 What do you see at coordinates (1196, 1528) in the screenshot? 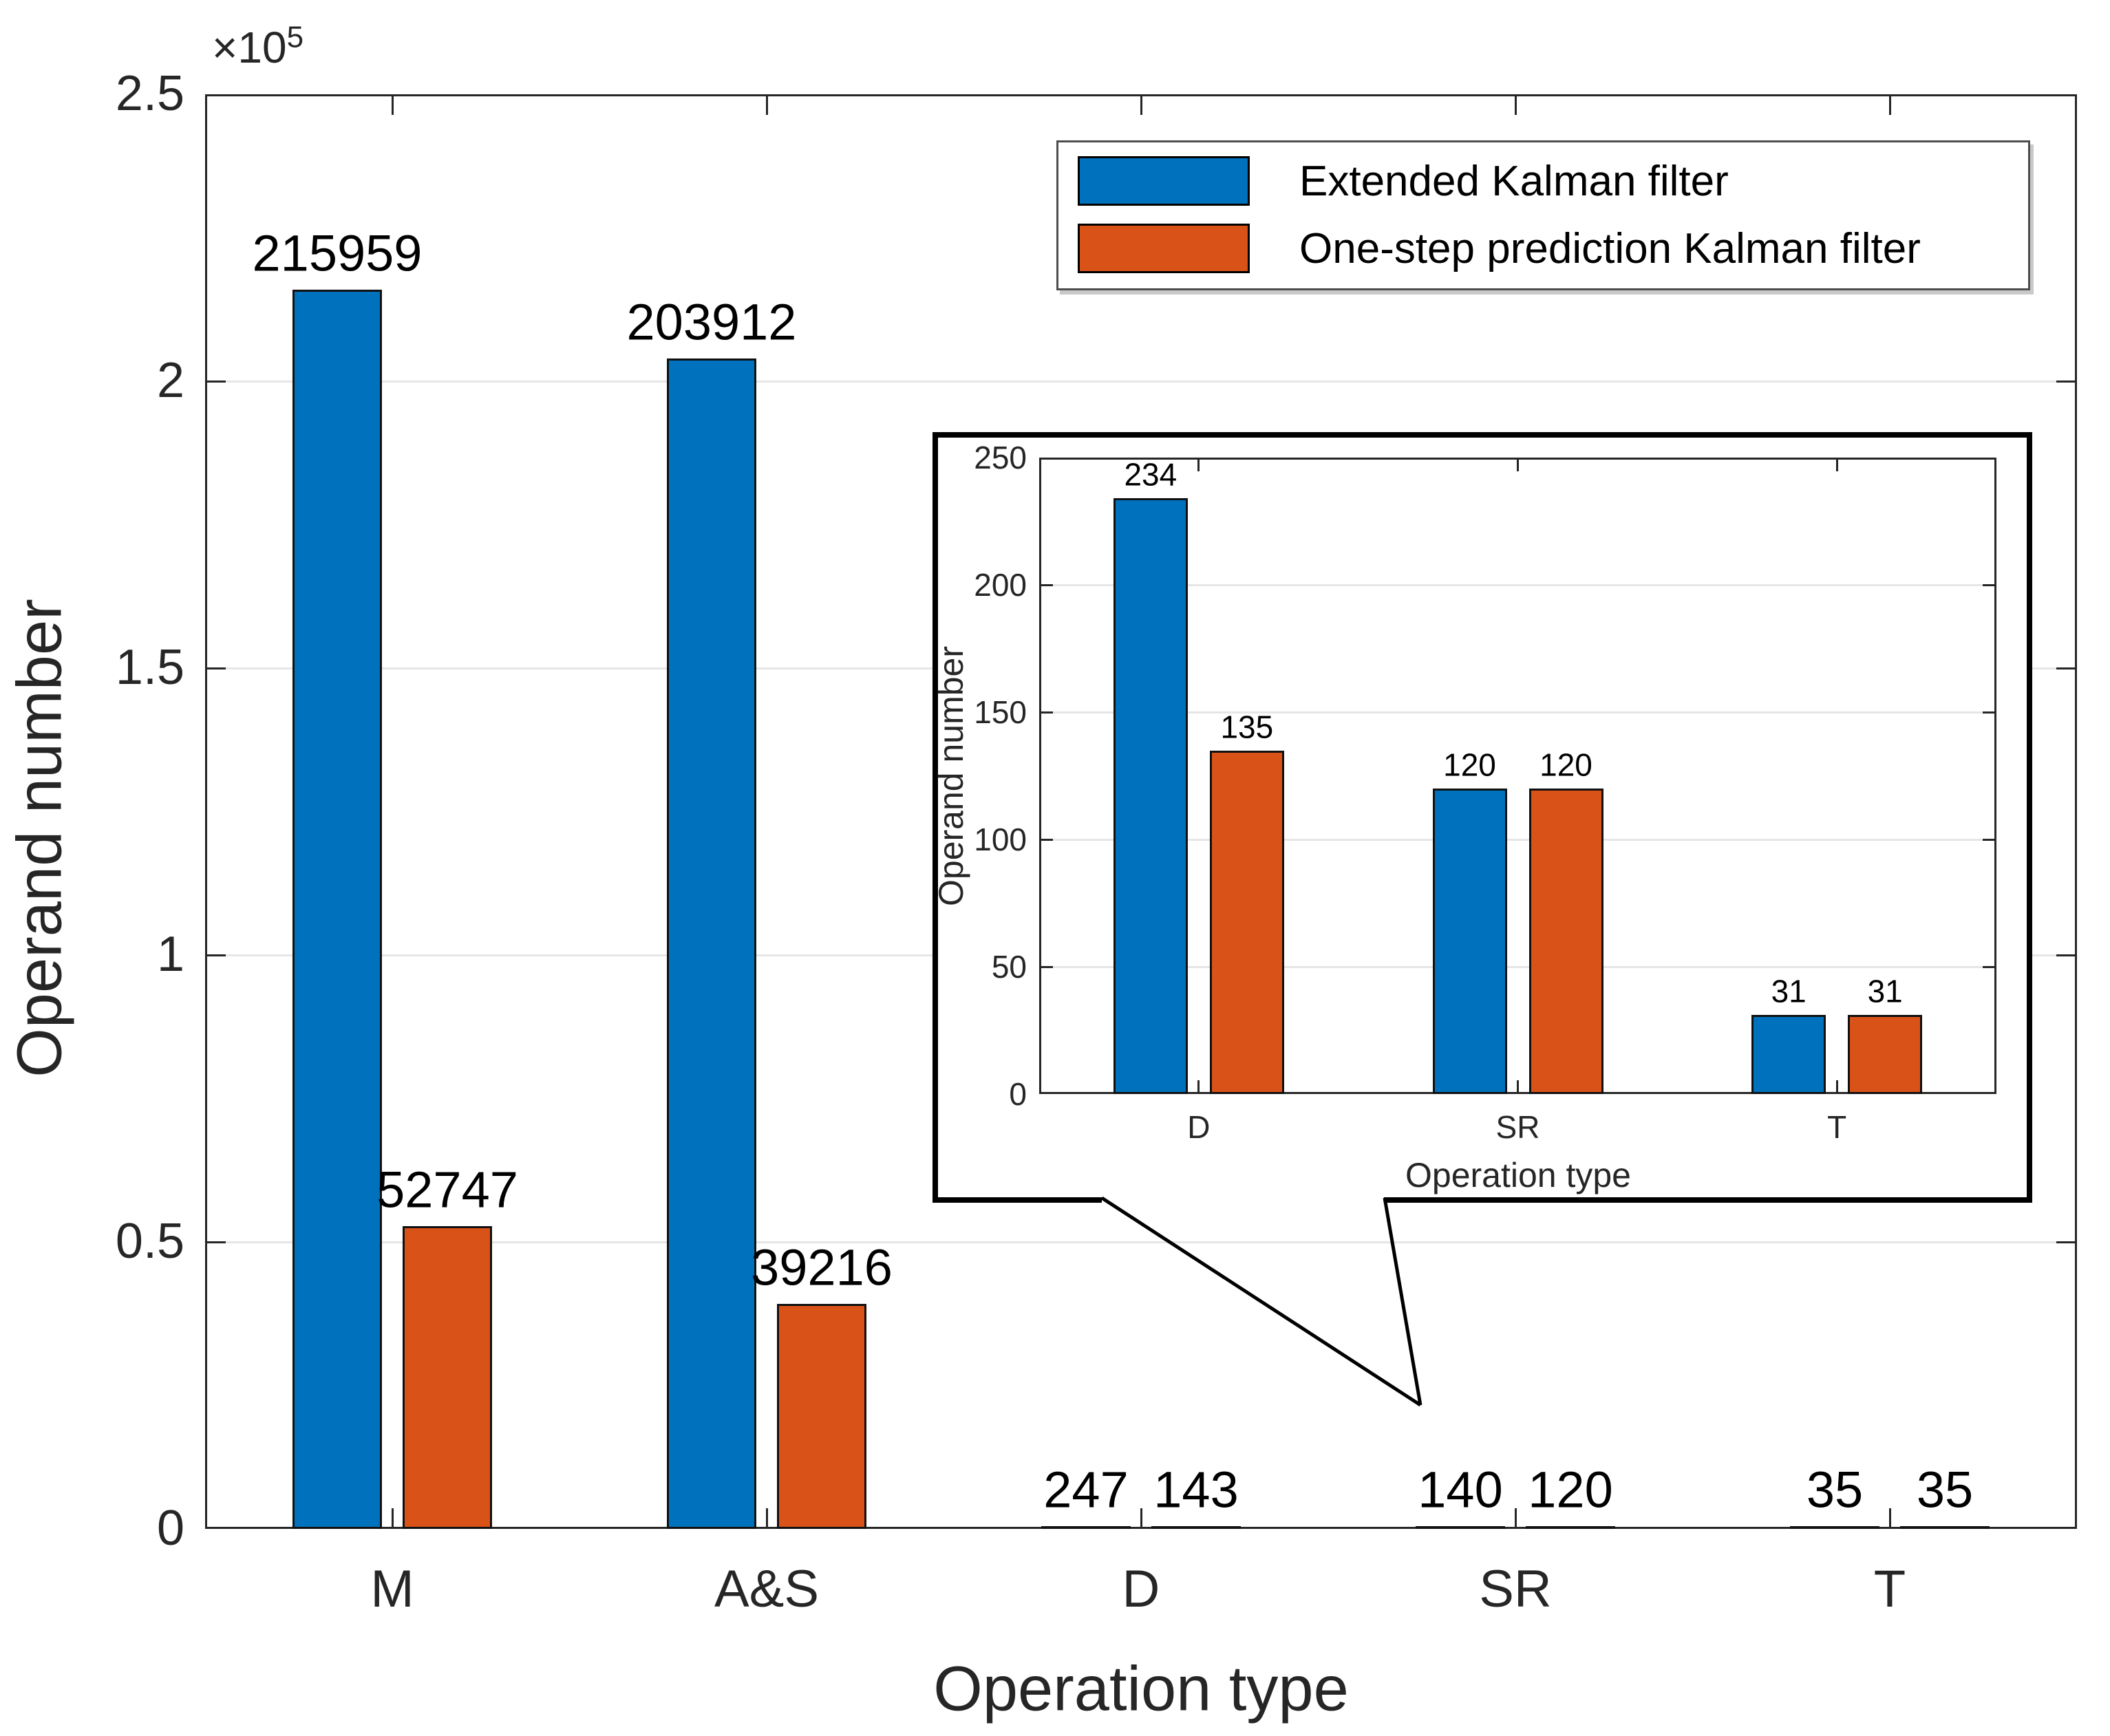
I see `bar-d-series2` at bounding box center [1196, 1528].